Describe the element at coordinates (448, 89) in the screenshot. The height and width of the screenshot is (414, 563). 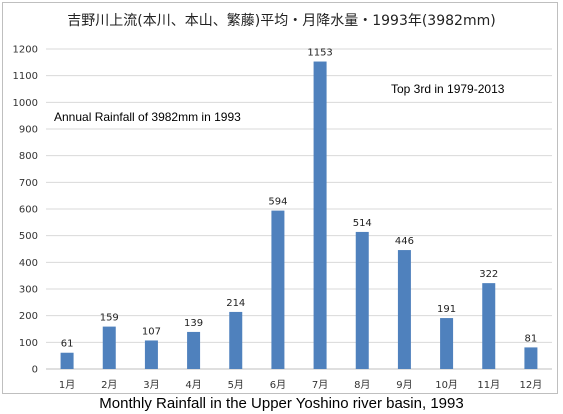
I see `rank-annotation: Top 3rd in 1979-2013` at that location.